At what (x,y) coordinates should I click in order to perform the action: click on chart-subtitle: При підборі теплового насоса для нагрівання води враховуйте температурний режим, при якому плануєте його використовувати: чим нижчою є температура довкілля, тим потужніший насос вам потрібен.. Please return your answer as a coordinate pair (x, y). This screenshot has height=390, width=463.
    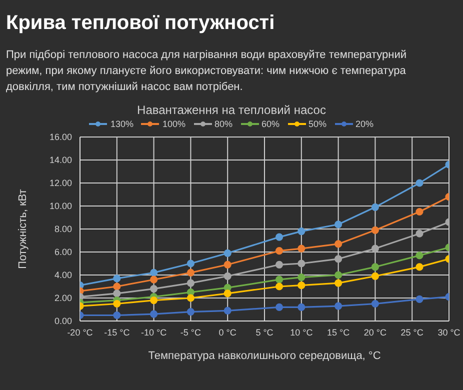
    Looking at the image, I should click on (206, 71).